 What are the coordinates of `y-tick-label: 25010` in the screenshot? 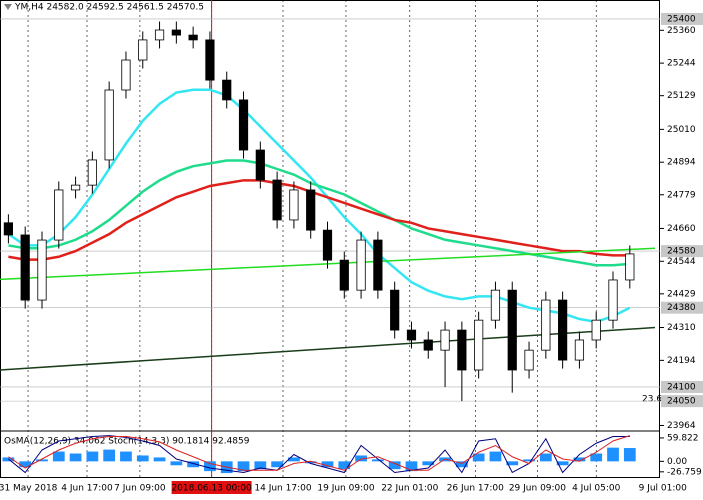 It's located at (681, 130).